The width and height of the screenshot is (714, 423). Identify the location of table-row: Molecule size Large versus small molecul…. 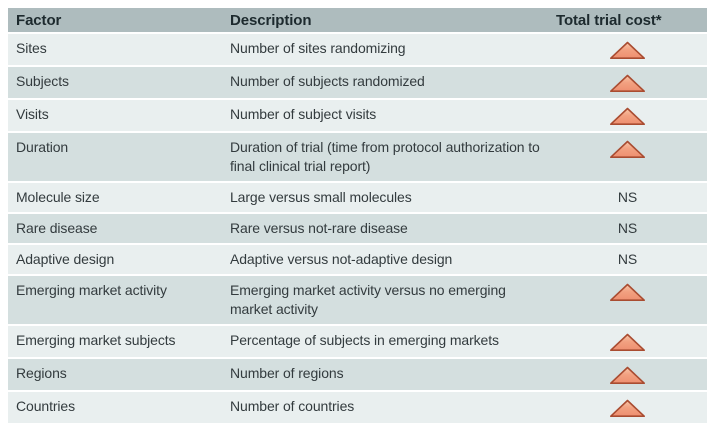
(357, 197).